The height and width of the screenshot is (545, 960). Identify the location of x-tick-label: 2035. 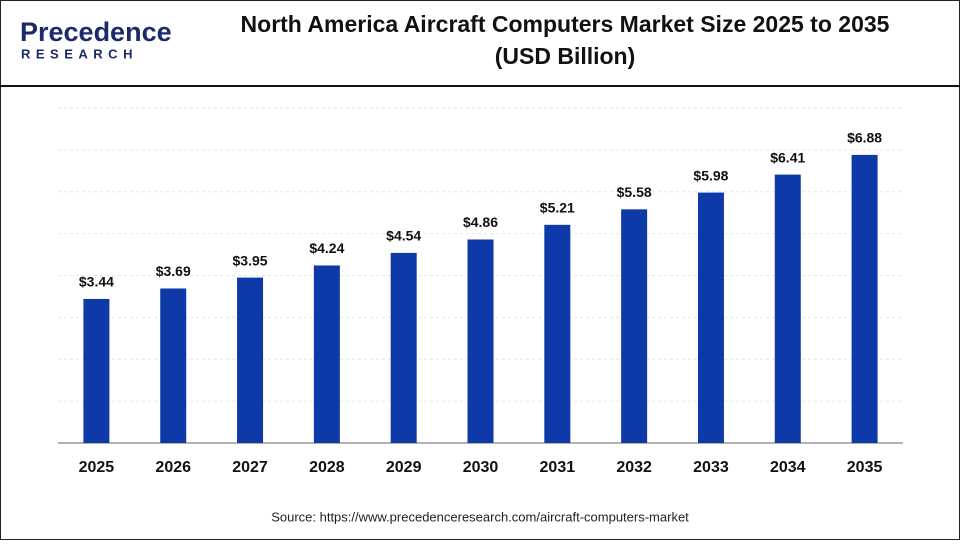
(865, 467).